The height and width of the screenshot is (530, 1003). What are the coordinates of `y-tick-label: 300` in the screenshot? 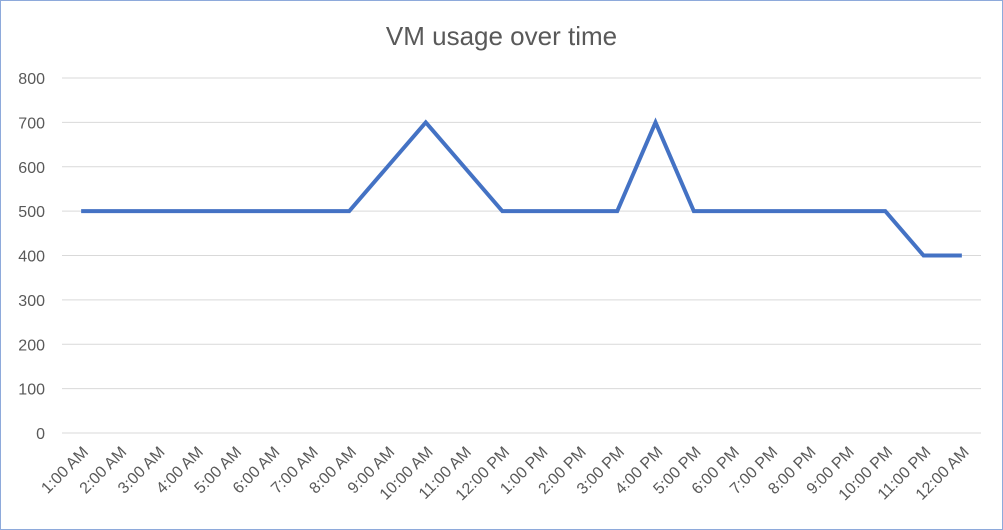 It's located at (31, 301).